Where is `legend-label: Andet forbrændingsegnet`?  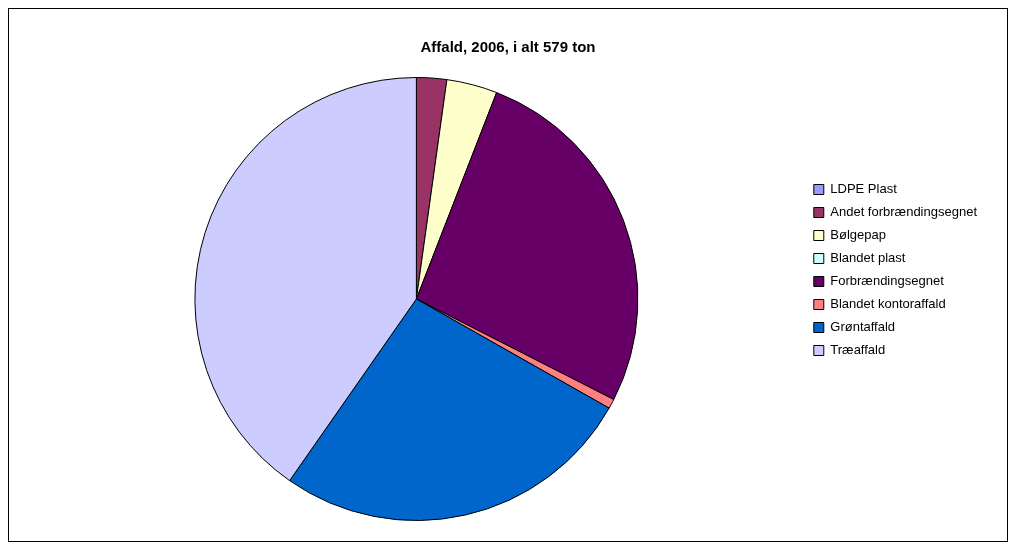 legend-label: Andet forbrændingsegnet is located at coordinates (904, 212).